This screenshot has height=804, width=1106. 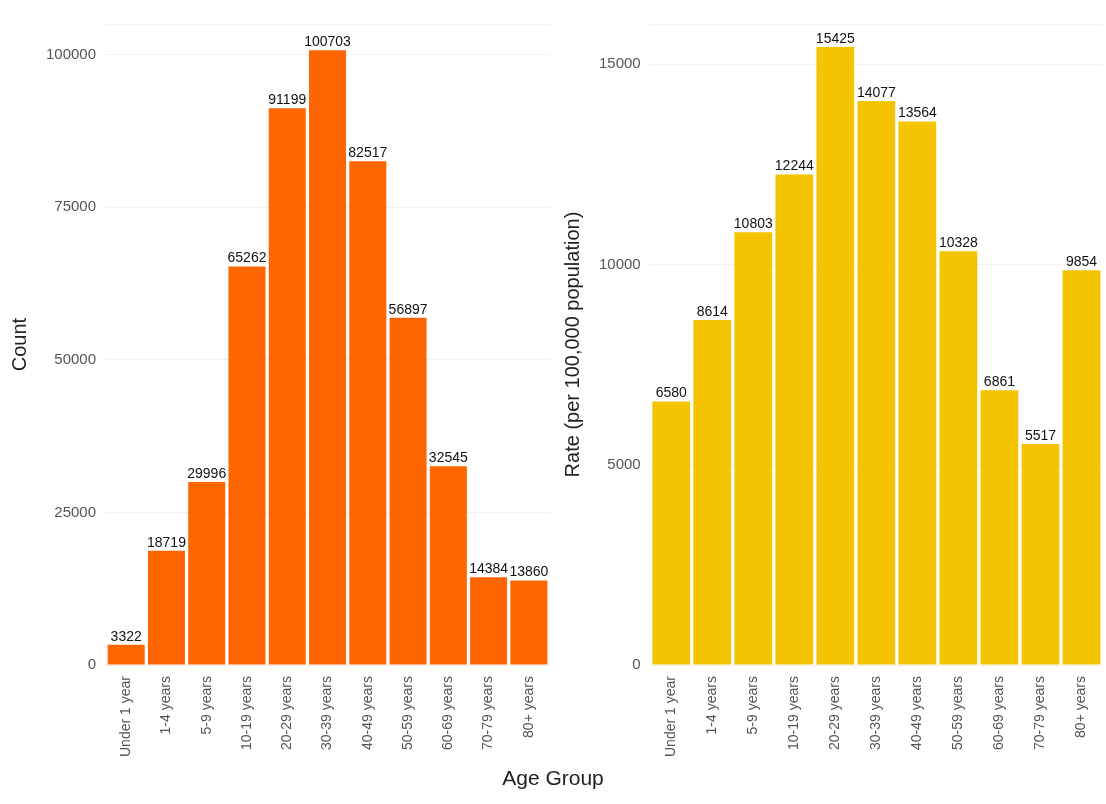 What do you see at coordinates (571, 344) in the screenshot?
I see `y-axis-title: Rate (per 100,000 population)` at bounding box center [571, 344].